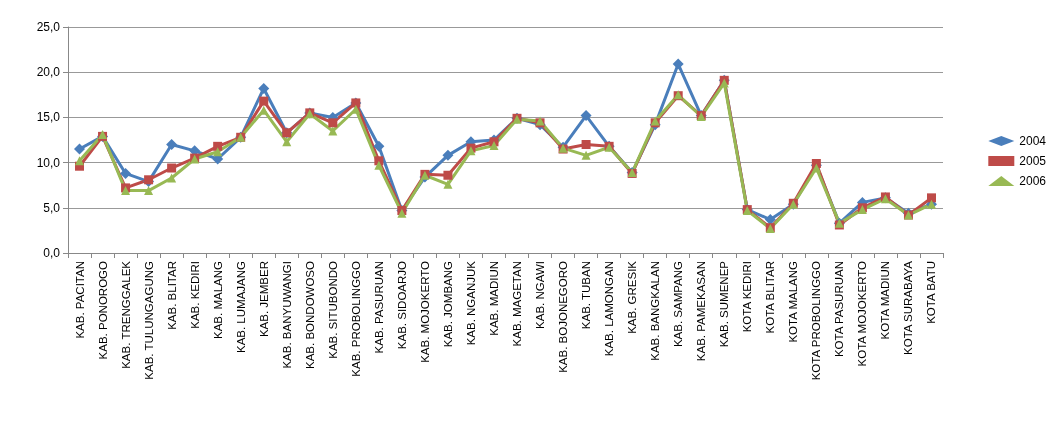 The width and height of the screenshot is (1061, 434). What do you see at coordinates (48, 72) in the screenshot?
I see `y-tick-label: 20,0` at bounding box center [48, 72].